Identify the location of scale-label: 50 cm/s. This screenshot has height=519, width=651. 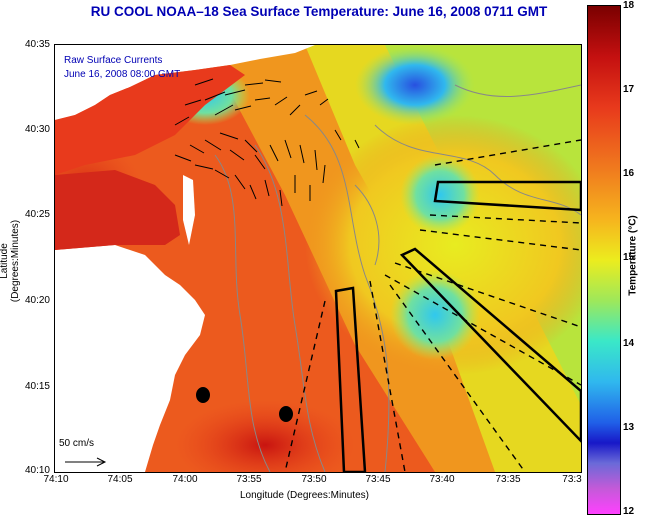
(77, 443).